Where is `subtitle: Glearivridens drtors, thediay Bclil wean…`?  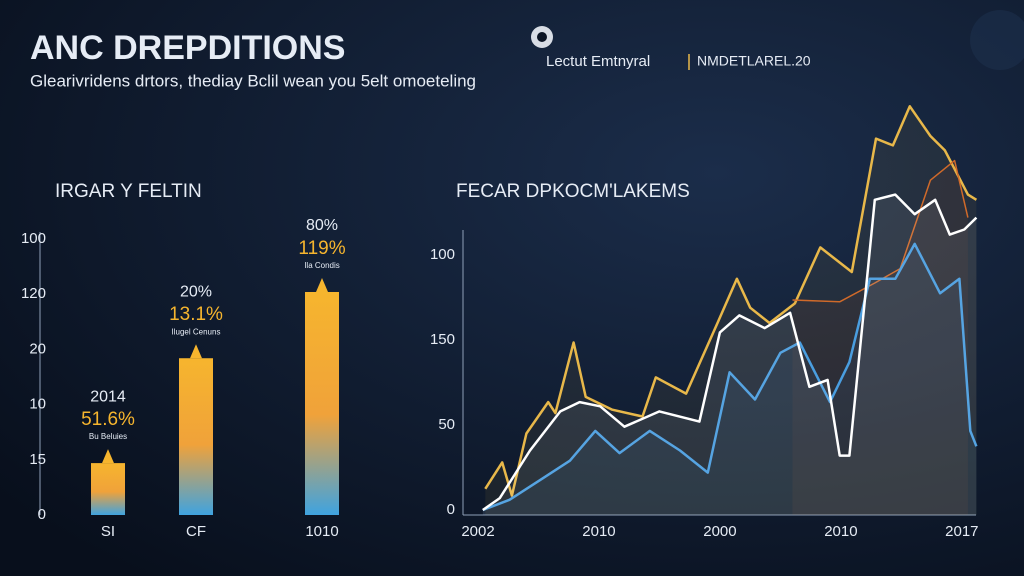
subtitle: Glearivridens drtors, thediay Bclil wean… is located at coordinates (253, 80).